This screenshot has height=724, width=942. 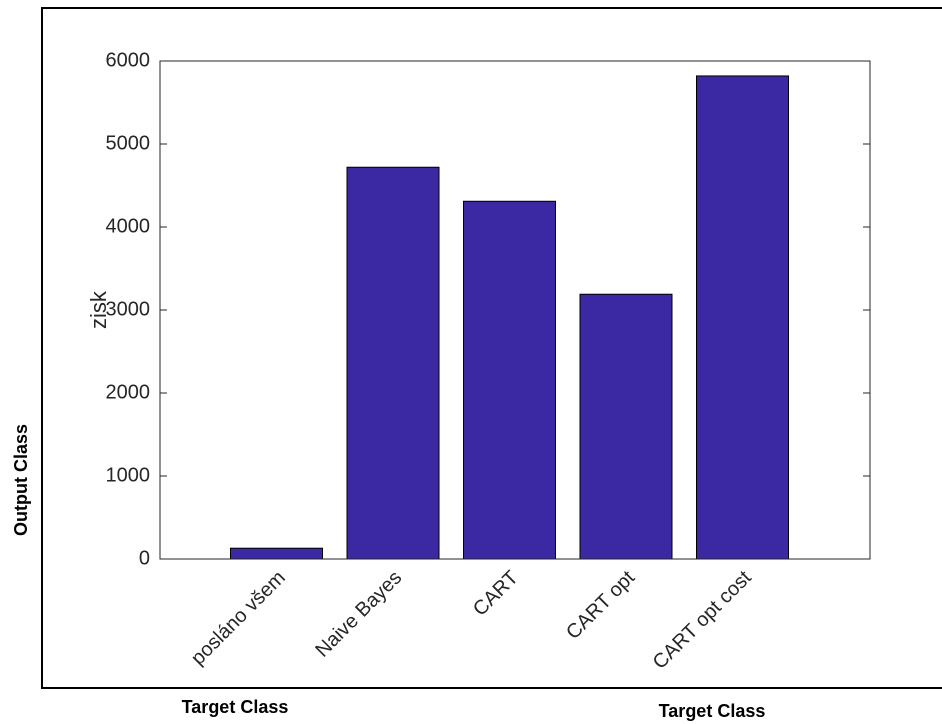 I want to click on y-tick-label: 3000, so click(x=128, y=309).